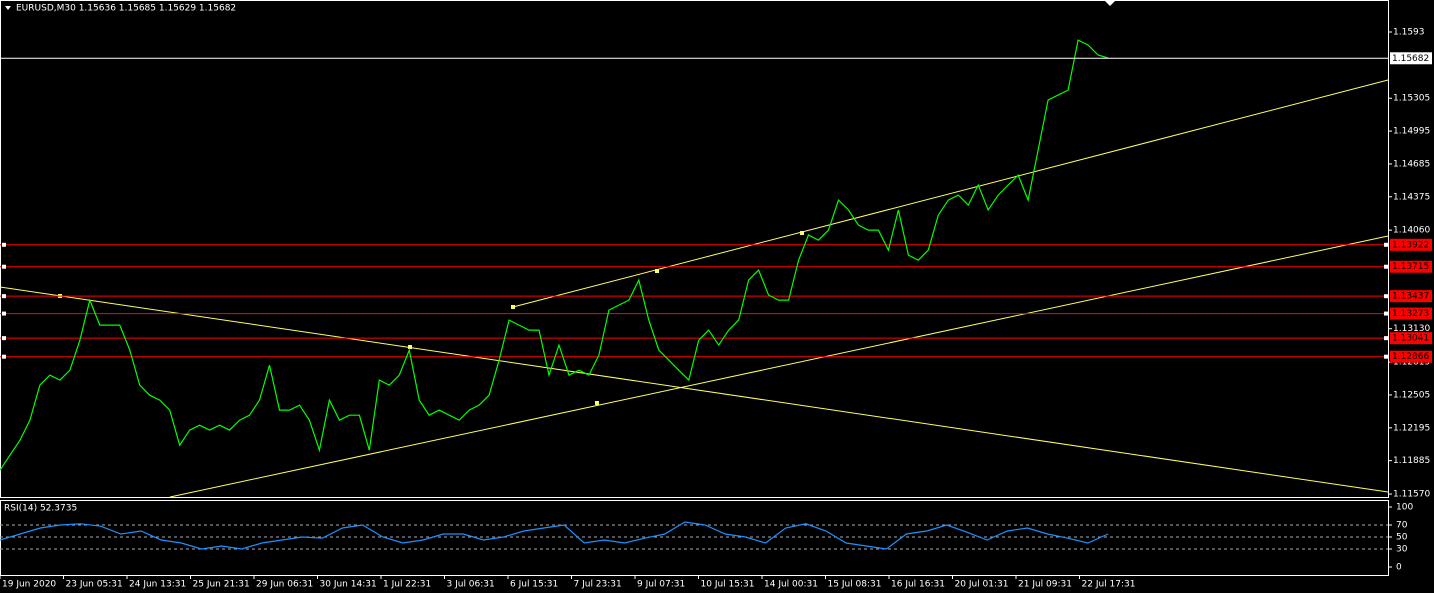 The image size is (1434, 593). What do you see at coordinates (791, 585) in the screenshot?
I see `x-tick-label: 14 Jul 00:31` at bounding box center [791, 585].